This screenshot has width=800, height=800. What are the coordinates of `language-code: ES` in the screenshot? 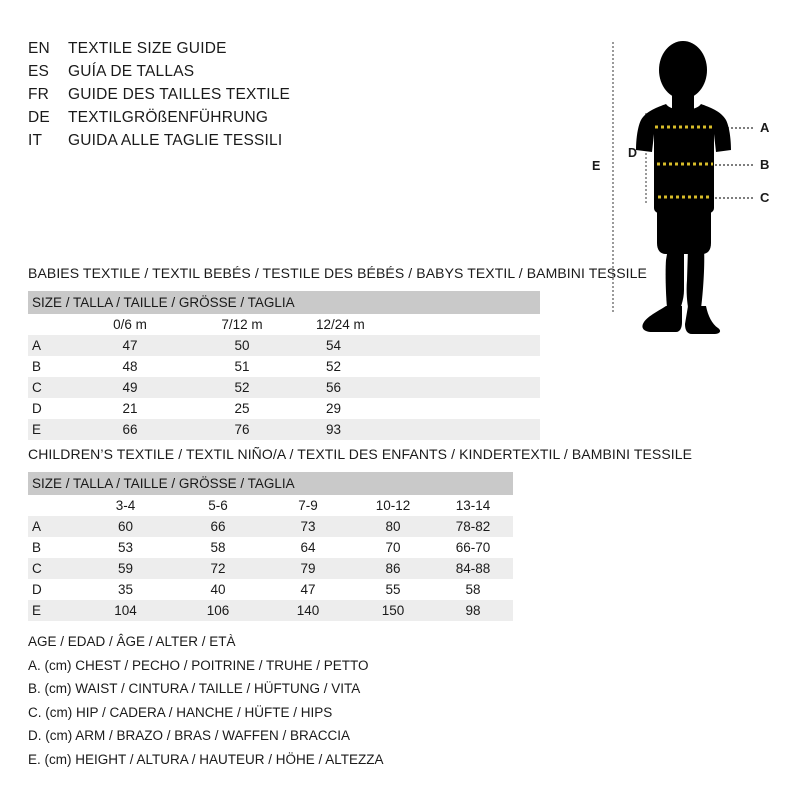 It's located at (39, 71).